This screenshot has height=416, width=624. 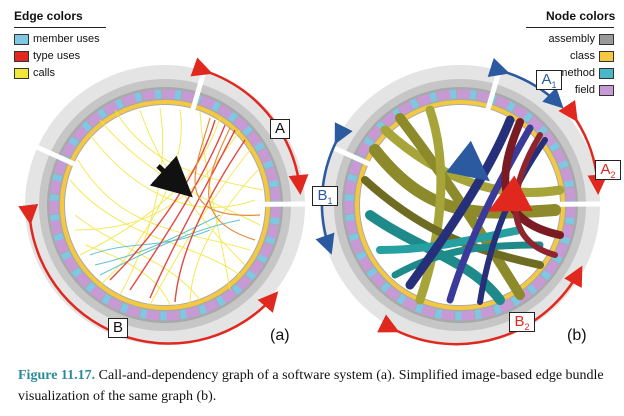 What do you see at coordinates (48, 16) in the screenshot?
I see `edge-legend-title: Edge colors` at bounding box center [48, 16].